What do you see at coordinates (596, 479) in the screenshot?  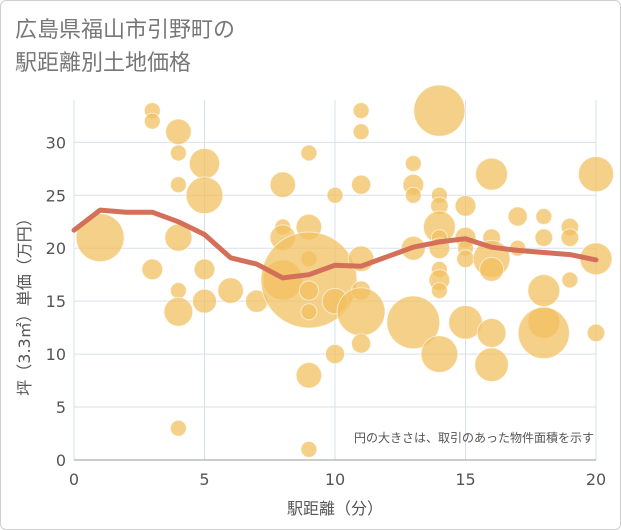 I see `x-tick-label: 20` at bounding box center [596, 479].